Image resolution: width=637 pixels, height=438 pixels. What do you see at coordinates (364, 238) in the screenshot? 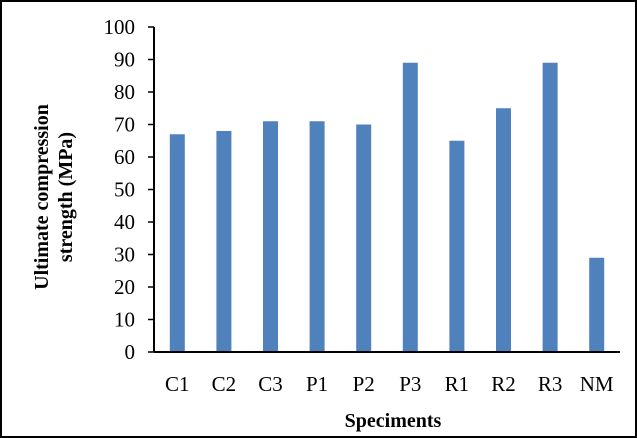
I see `bar-p2` at bounding box center [364, 238].